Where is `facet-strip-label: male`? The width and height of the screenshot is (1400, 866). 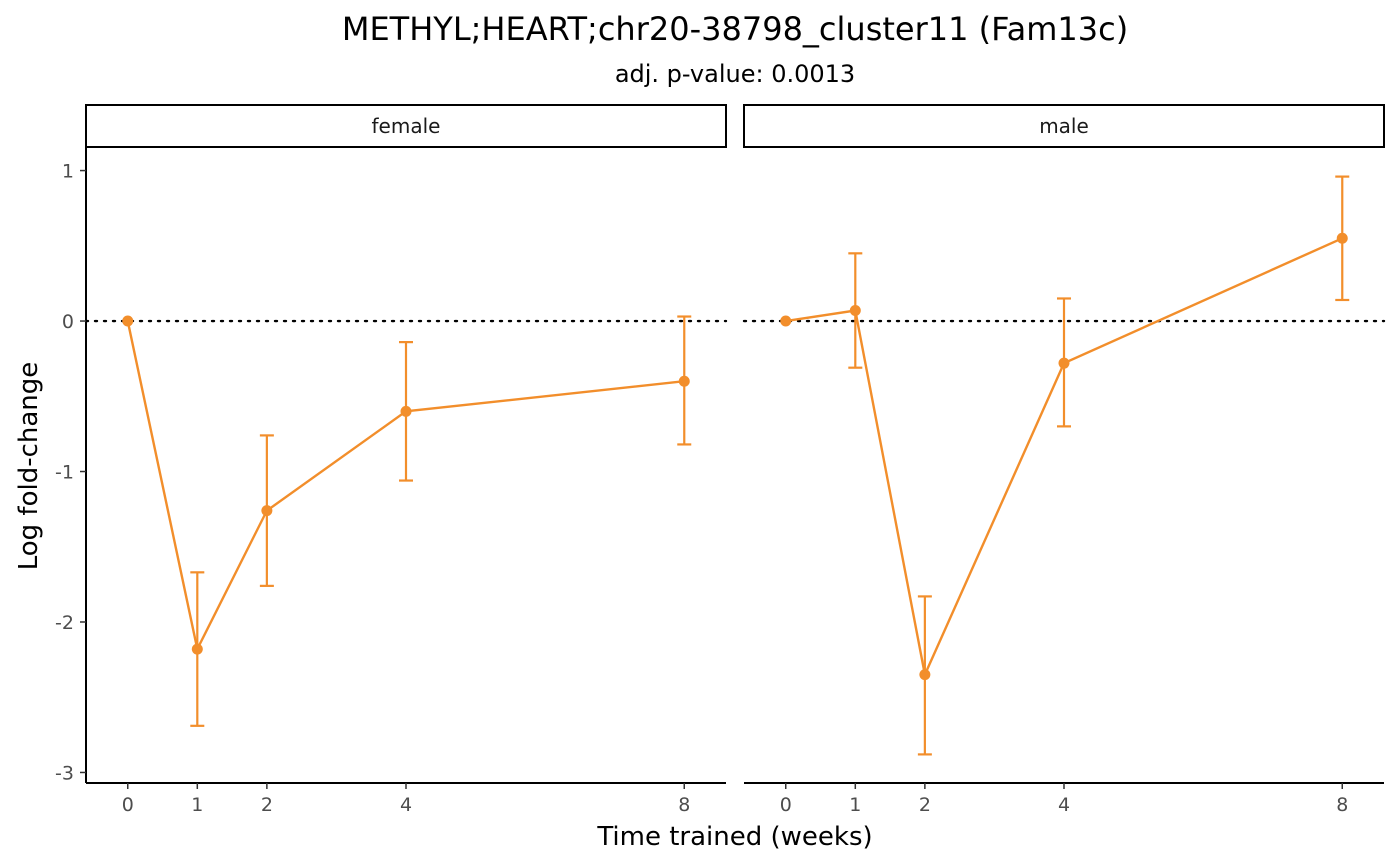
facet-strip-label: male is located at coordinates (1064, 126).